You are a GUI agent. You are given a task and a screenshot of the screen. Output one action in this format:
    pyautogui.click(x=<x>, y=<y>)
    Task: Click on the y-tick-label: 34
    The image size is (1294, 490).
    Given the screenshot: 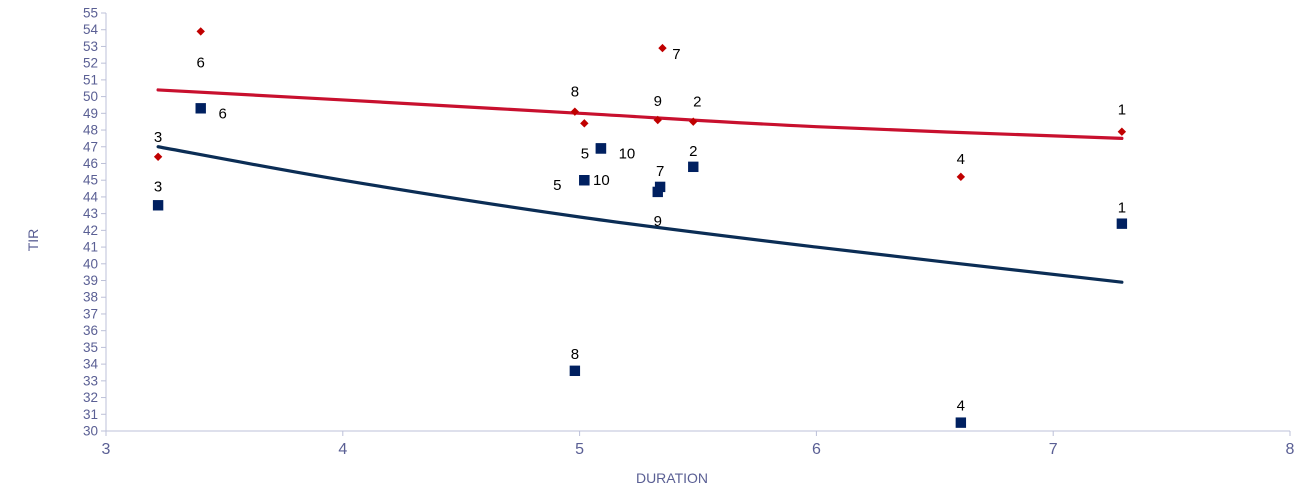 What is the action you would take?
    pyautogui.click(x=91, y=364)
    